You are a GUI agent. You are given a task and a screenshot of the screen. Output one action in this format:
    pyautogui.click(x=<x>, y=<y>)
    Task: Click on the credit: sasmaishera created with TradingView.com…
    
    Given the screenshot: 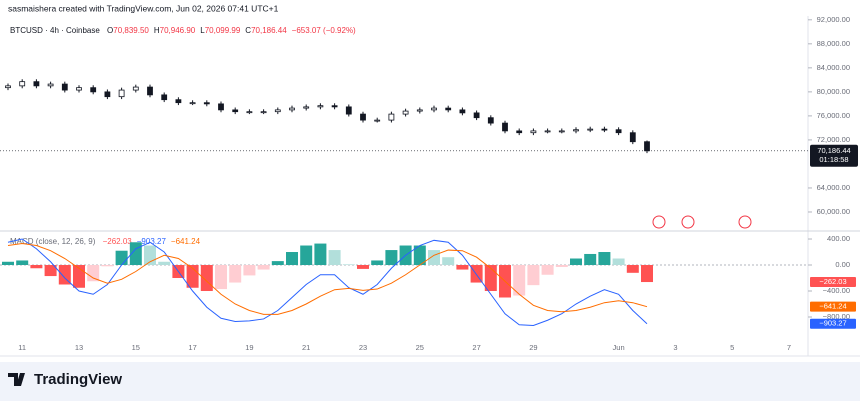 What is the action you would take?
    pyautogui.click(x=143, y=8)
    